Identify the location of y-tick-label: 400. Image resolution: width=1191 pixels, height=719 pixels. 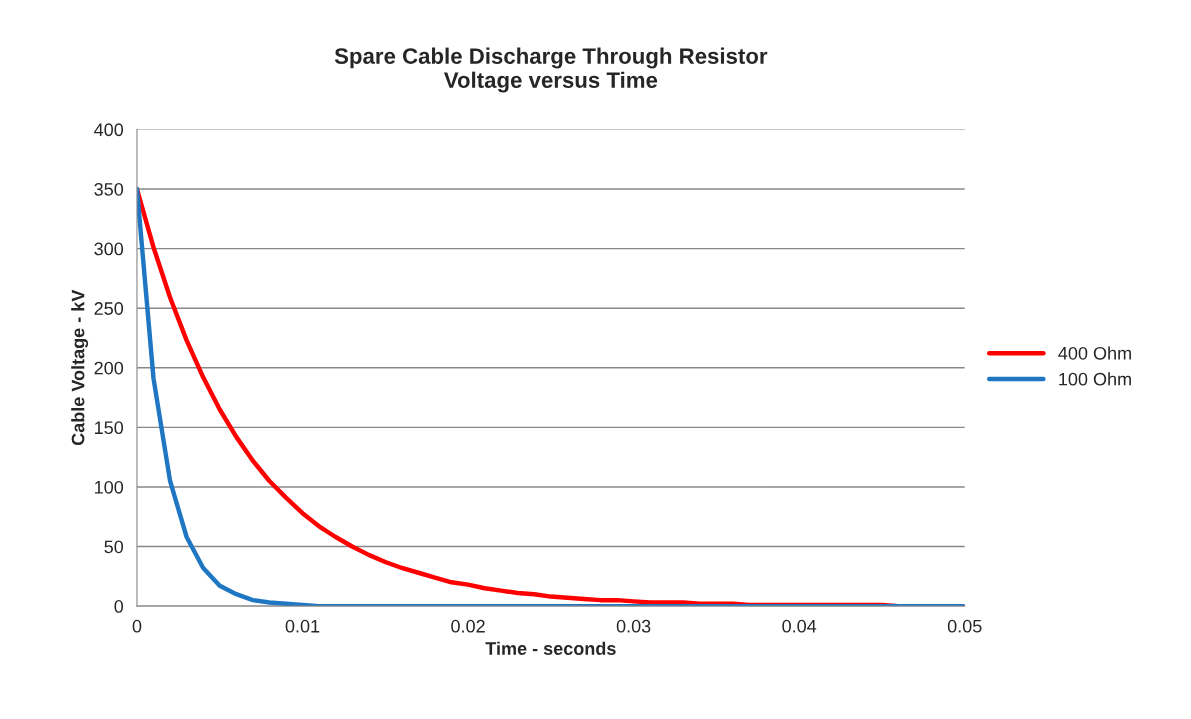
(109, 130).